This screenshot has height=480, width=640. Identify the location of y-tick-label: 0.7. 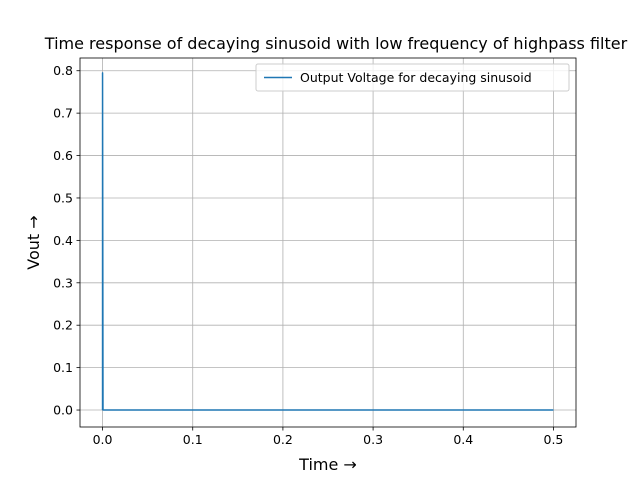
(63, 113).